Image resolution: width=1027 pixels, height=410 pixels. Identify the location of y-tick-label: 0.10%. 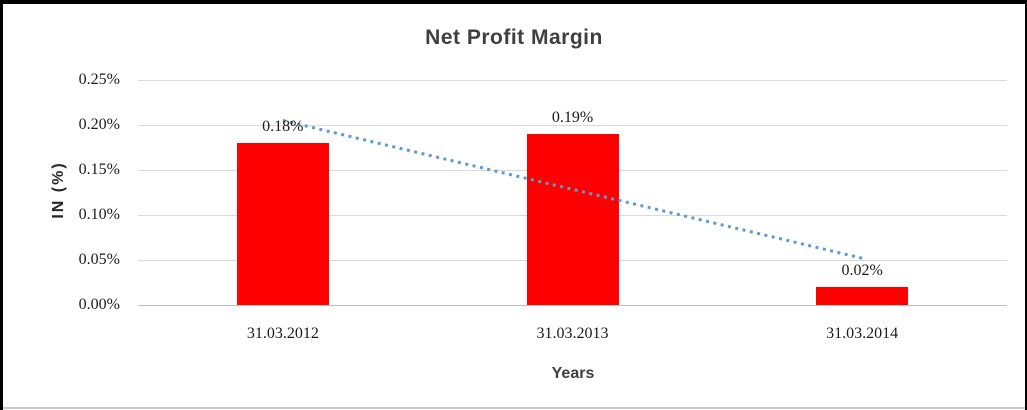
(99, 214).